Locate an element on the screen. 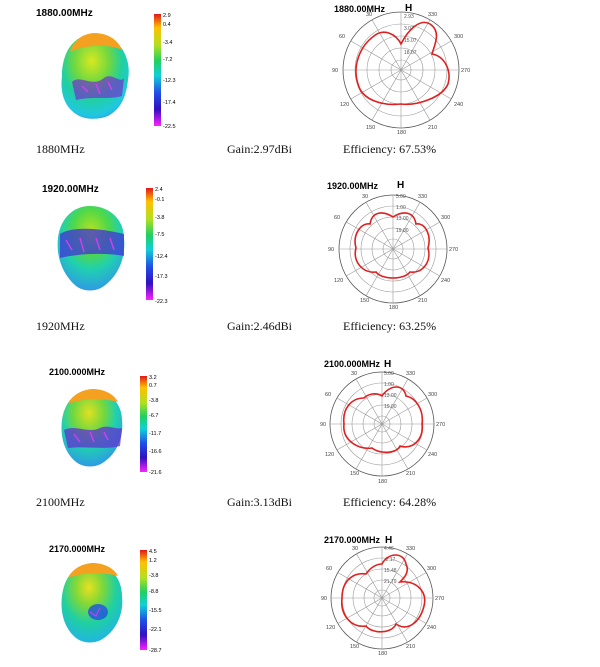 The height and width of the screenshot is (667, 600). frequency-caption: 2100MHz is located at coordinates (60, 502).